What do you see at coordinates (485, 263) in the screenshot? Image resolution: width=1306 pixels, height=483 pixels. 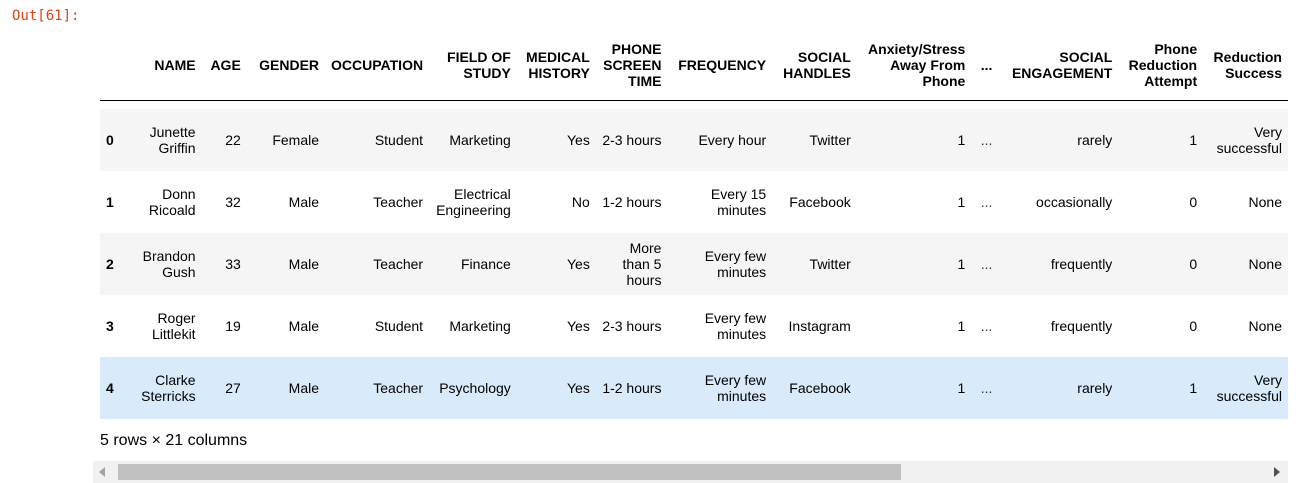 I see `cell-field-of-study: Finance` at bounding box center [485, 263].